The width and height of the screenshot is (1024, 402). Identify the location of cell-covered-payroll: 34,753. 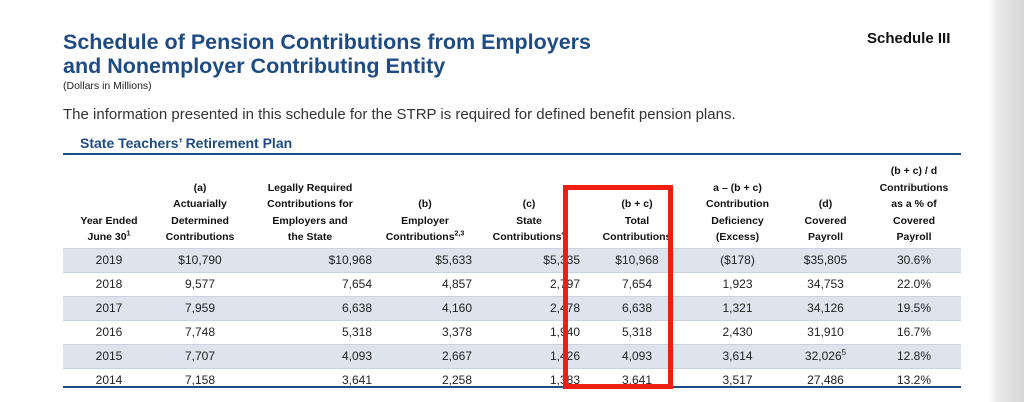
(825, 284).